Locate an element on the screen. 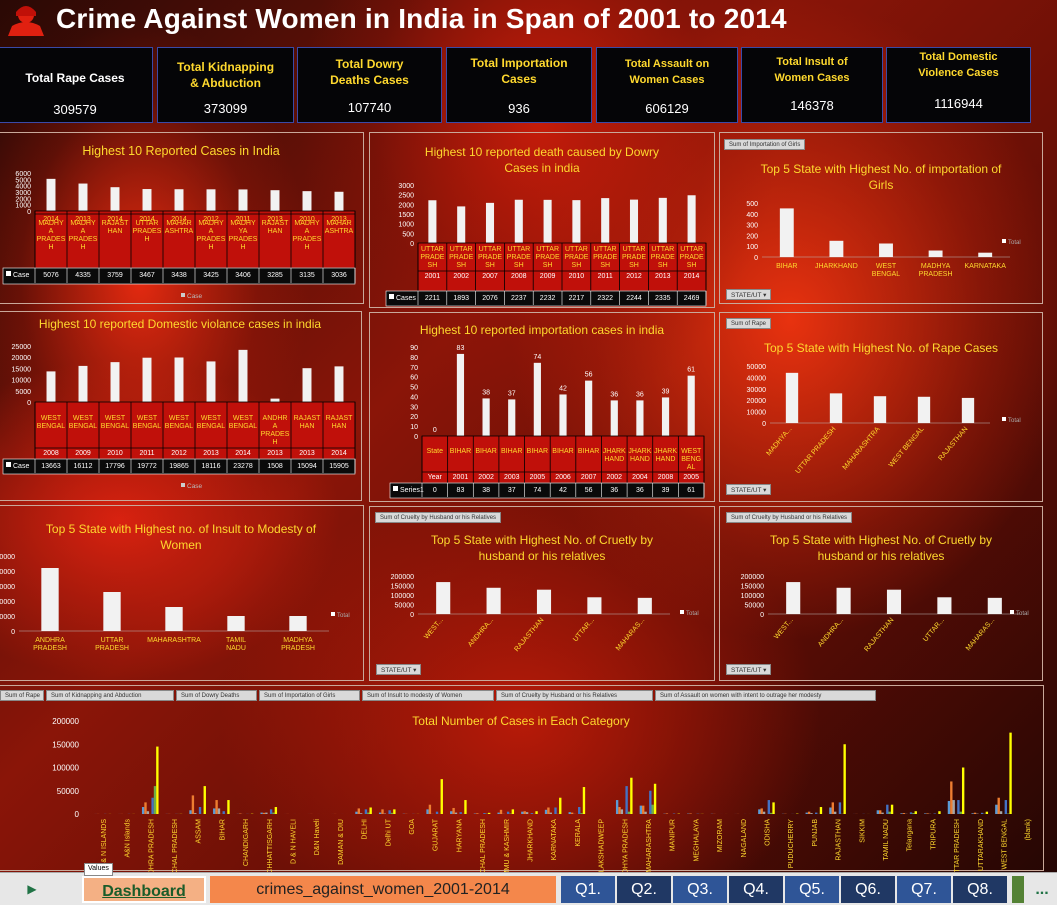  data-label: 74 is located at coordinates (537, 357).